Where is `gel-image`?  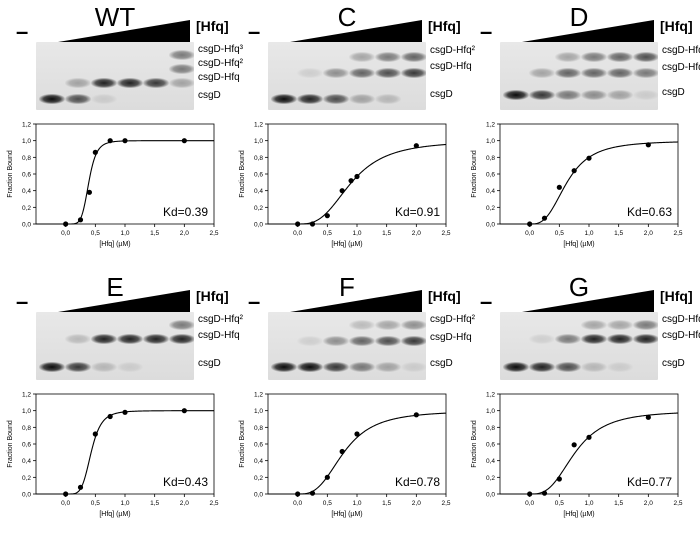 gel-image is located at coordinates (347, 346).